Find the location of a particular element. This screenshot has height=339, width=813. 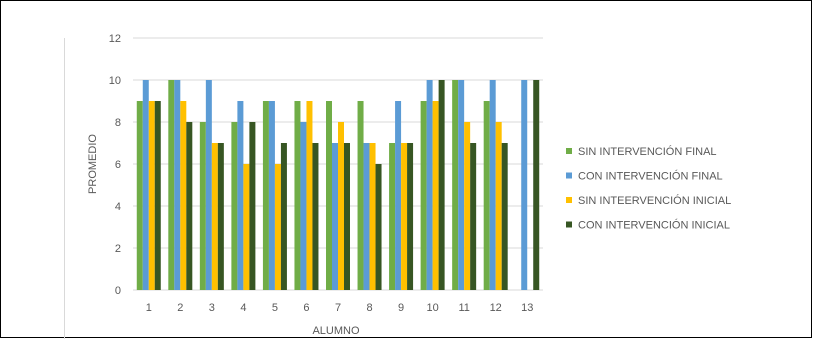

x-tick-label: 2 is located at coordinates (180, 308).